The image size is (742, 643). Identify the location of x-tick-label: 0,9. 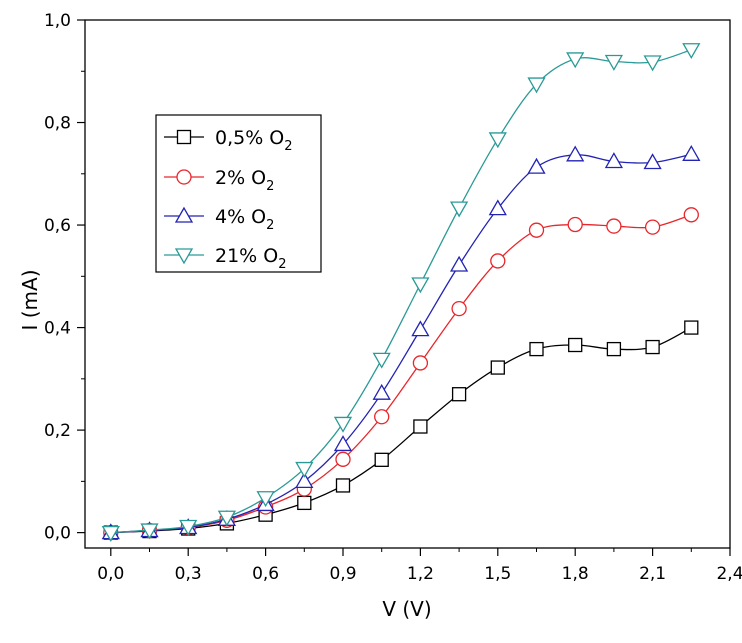
(342, 574).